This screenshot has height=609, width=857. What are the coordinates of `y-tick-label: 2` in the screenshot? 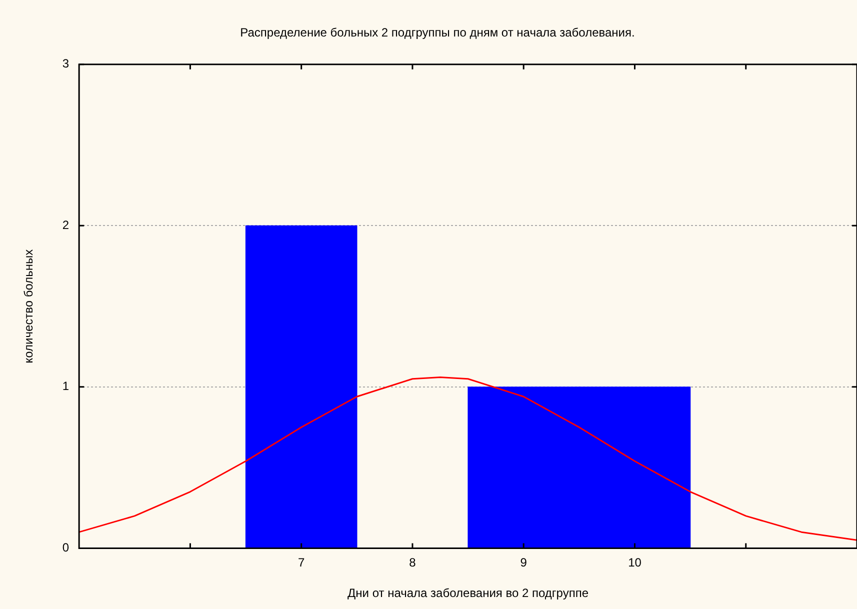 It's located at (66, 225).